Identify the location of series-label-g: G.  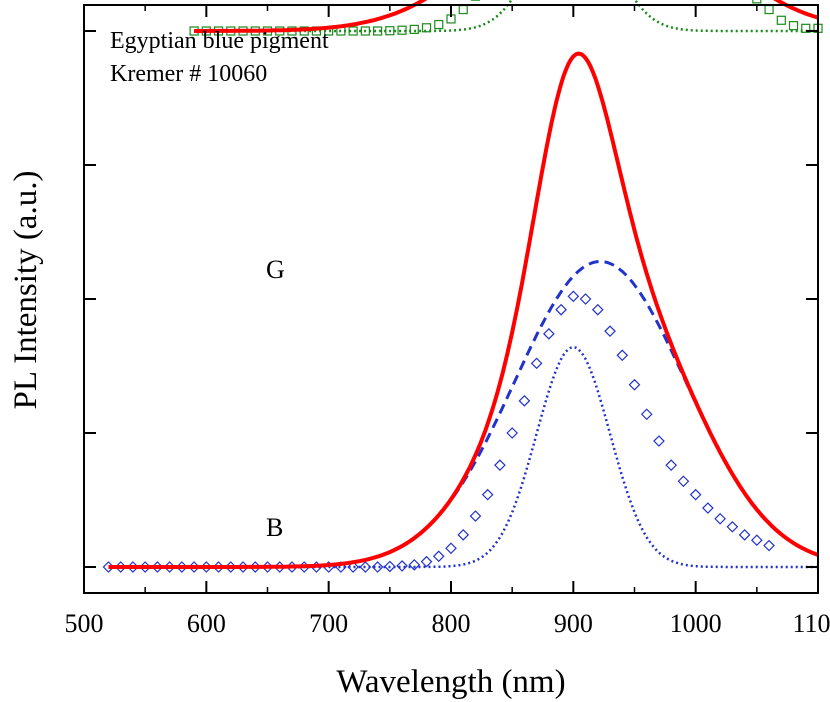
(275, 269).